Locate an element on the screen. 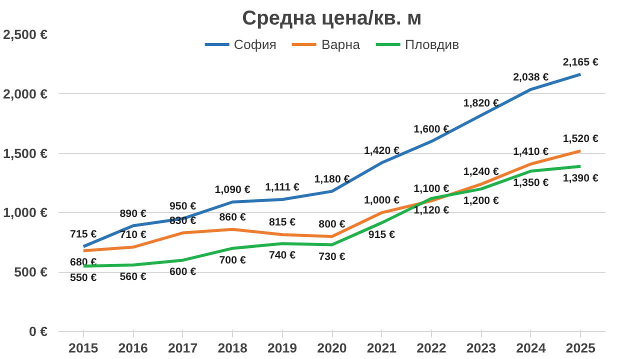 This screenshot has height=359, width=631. y-tick-label: 2,000 € is located at coordinates (25, 94).